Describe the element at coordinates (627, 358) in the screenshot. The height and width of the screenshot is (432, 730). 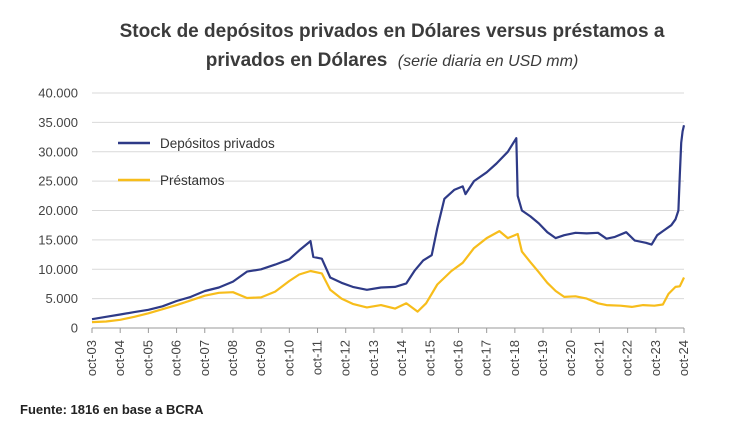
I see `x-tick-label: oct-22` at that location.